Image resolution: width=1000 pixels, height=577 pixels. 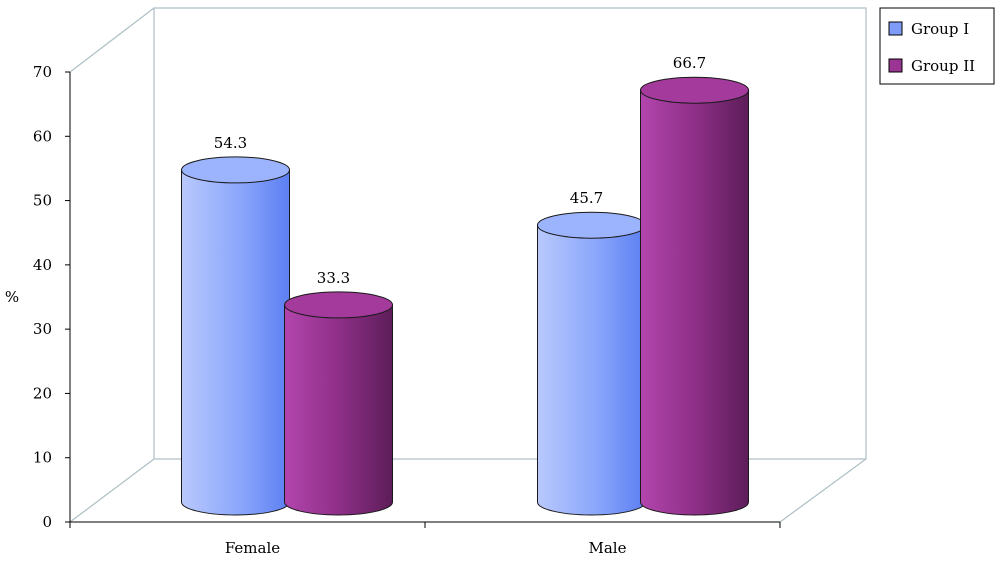 What do you see at coordinates (112, 40) in the screenshot?
I see `left-wall-top-edge` at bounding box center [112, 40].